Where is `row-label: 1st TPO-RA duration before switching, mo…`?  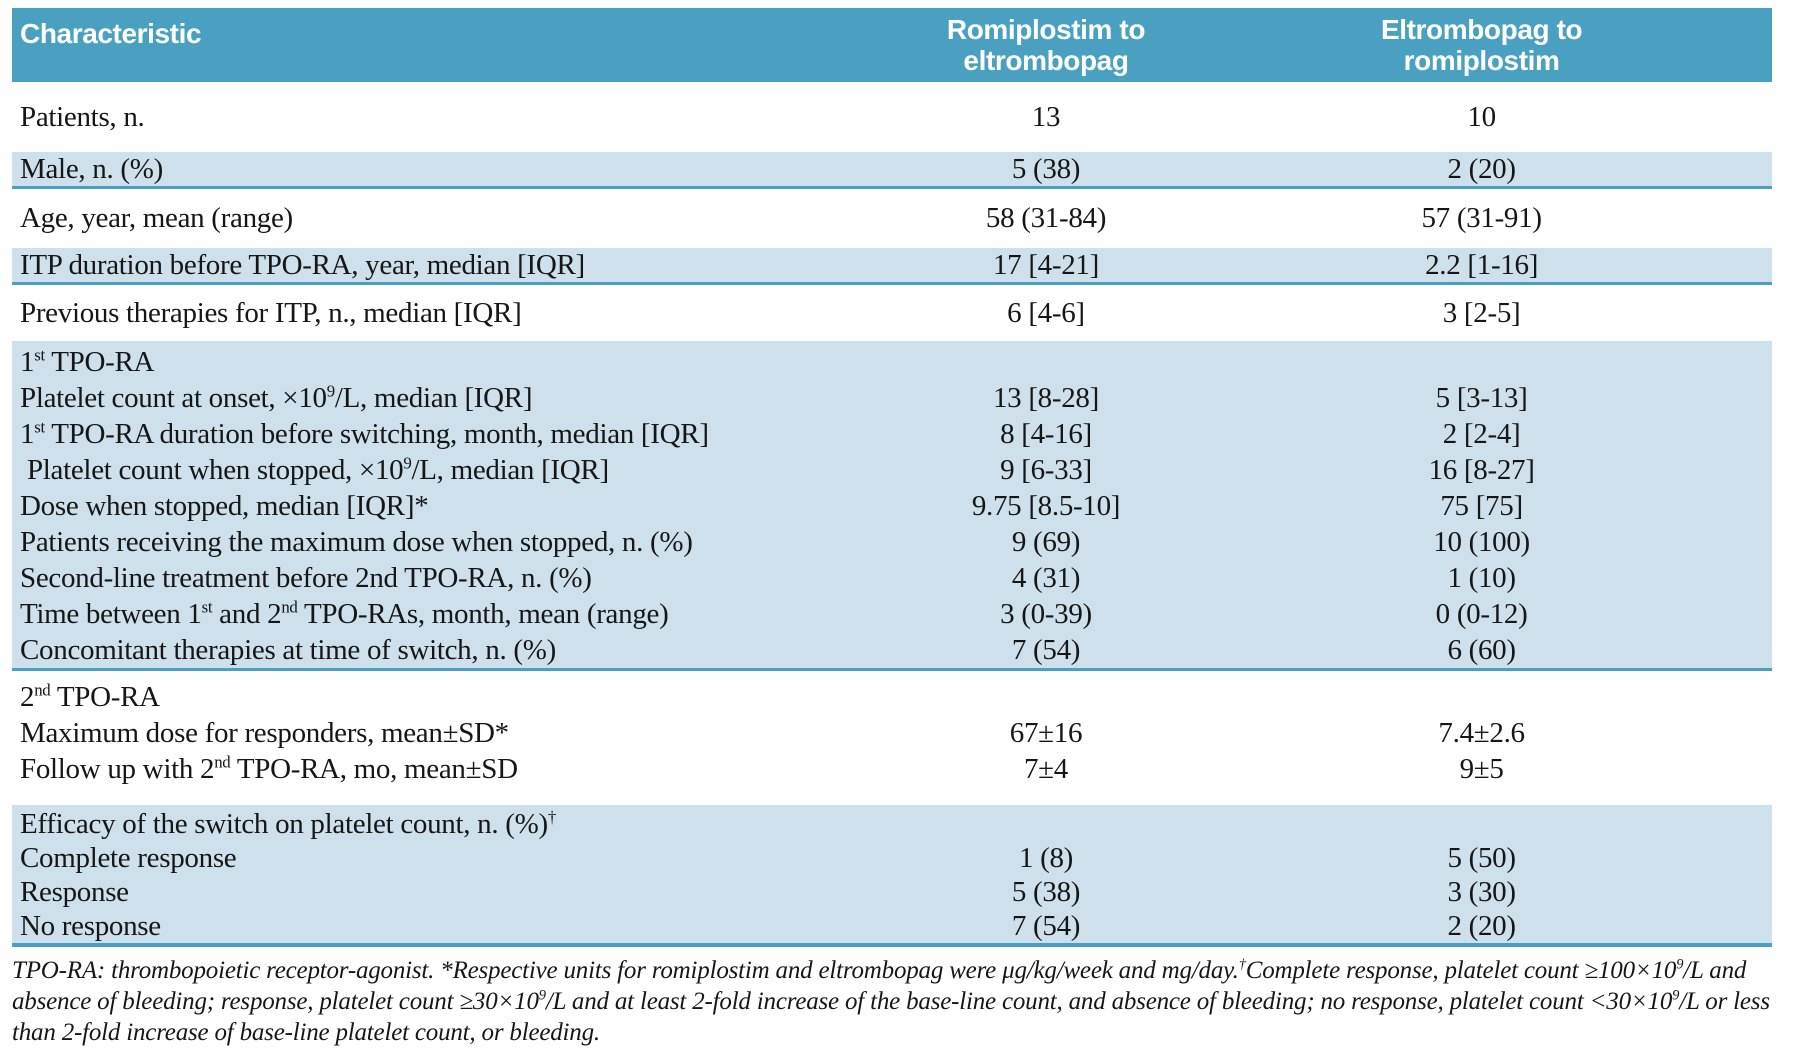
row-label: 1st TPO-RA duration before switching, mo… is located at coordinates (364, 433).